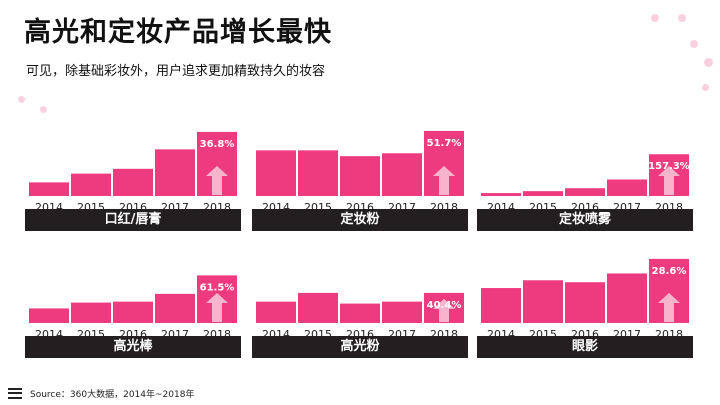 The width and height of the screenshot is (720, 405). What do you see at coordinates (669, 166) in the screenshot?
I see `growth-rate-label: 157.3%` at bounding box center [669, 166].